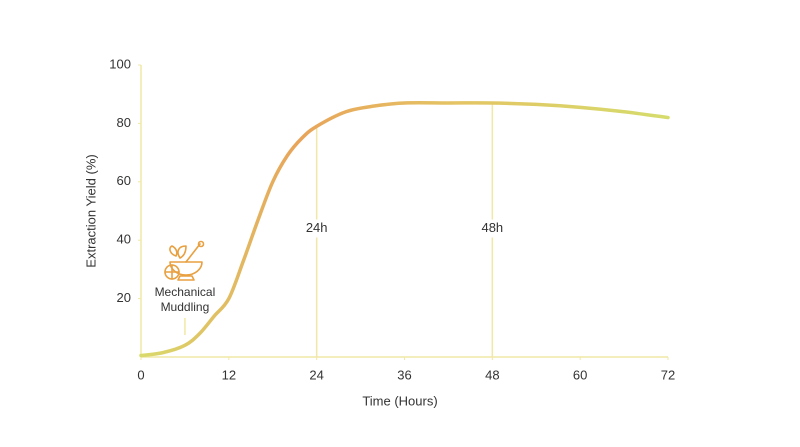 This screenshot has height=447, width=800. I want to click on annotation-label: Mechanical, so click(185, 292).